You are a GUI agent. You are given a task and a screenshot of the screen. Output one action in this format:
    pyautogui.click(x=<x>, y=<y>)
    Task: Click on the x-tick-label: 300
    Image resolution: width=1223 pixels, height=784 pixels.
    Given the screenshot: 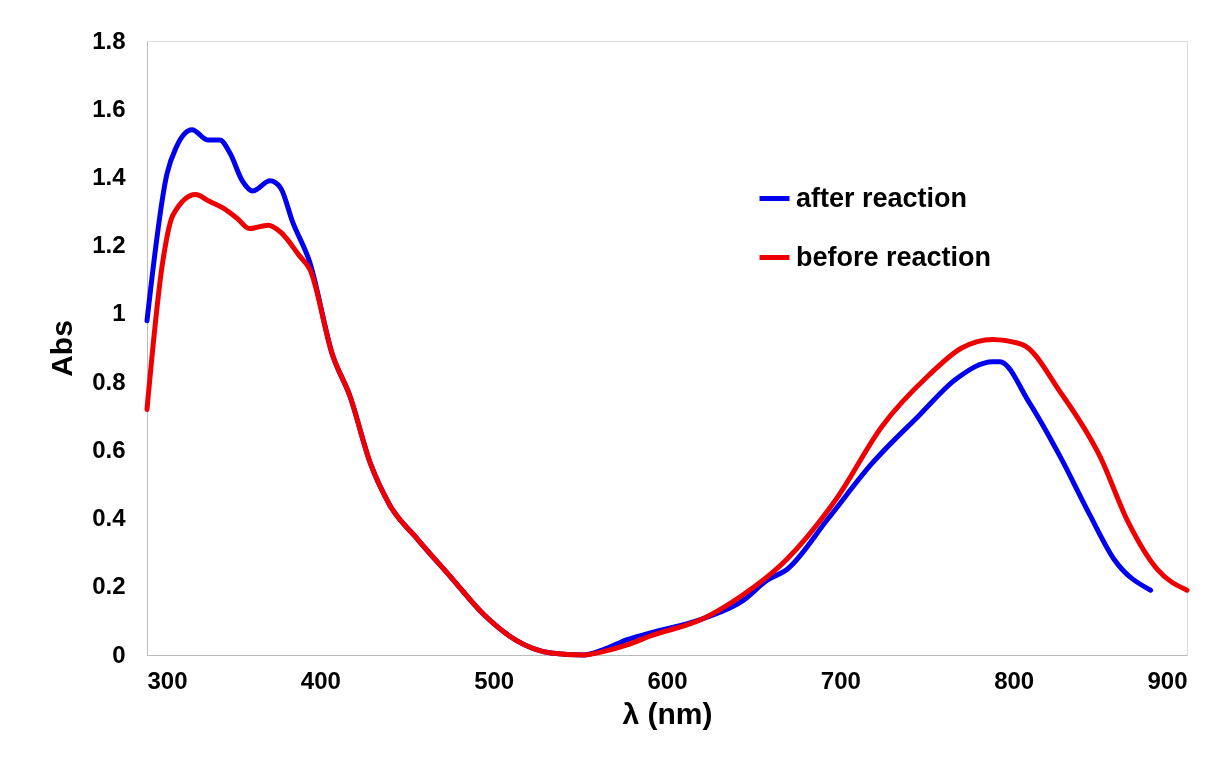 What is the action you would take?
    pyautogui.click(x=167, y=680)
    